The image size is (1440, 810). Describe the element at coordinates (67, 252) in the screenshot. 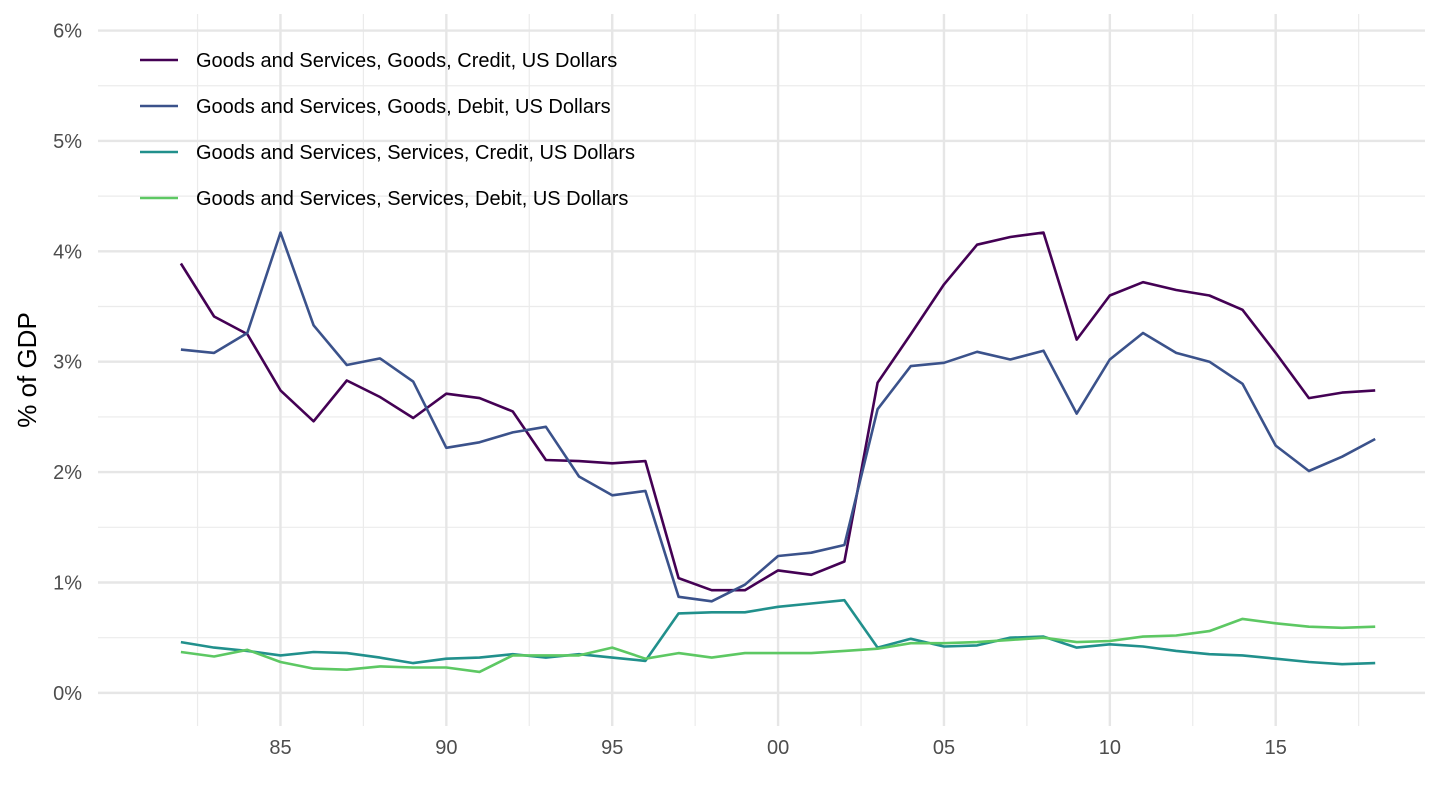

I see `y-tick-label: 4%` at that location.